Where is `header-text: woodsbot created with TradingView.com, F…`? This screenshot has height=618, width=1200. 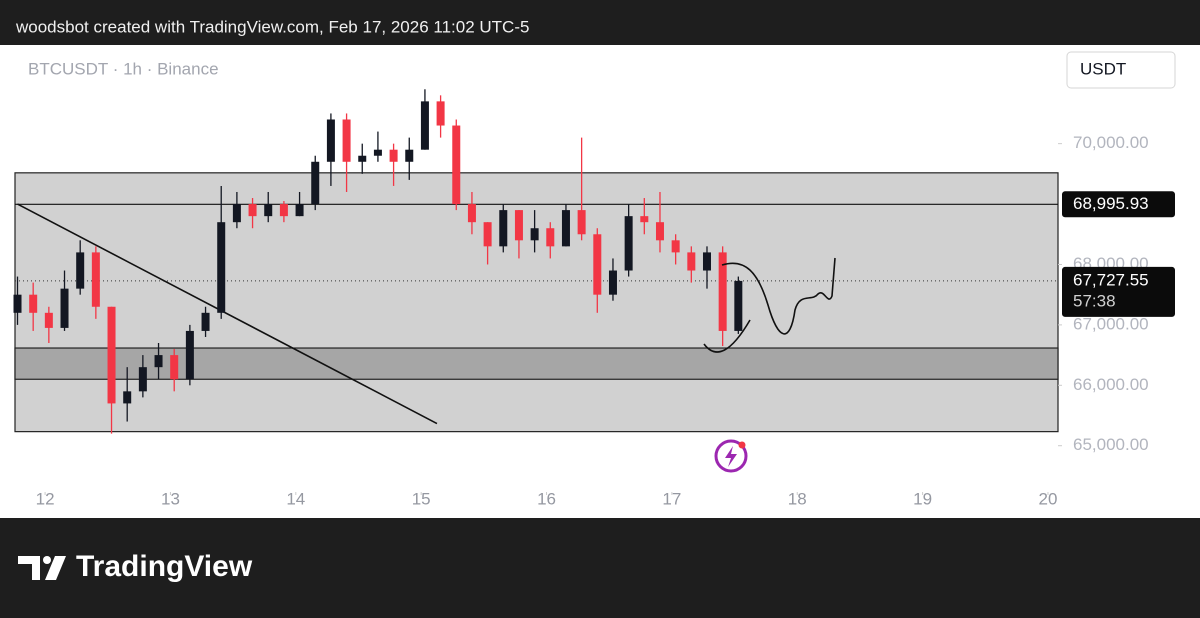 header-text: woodsbot created with TradingView.com, F… is located at coordinates (272, 26).